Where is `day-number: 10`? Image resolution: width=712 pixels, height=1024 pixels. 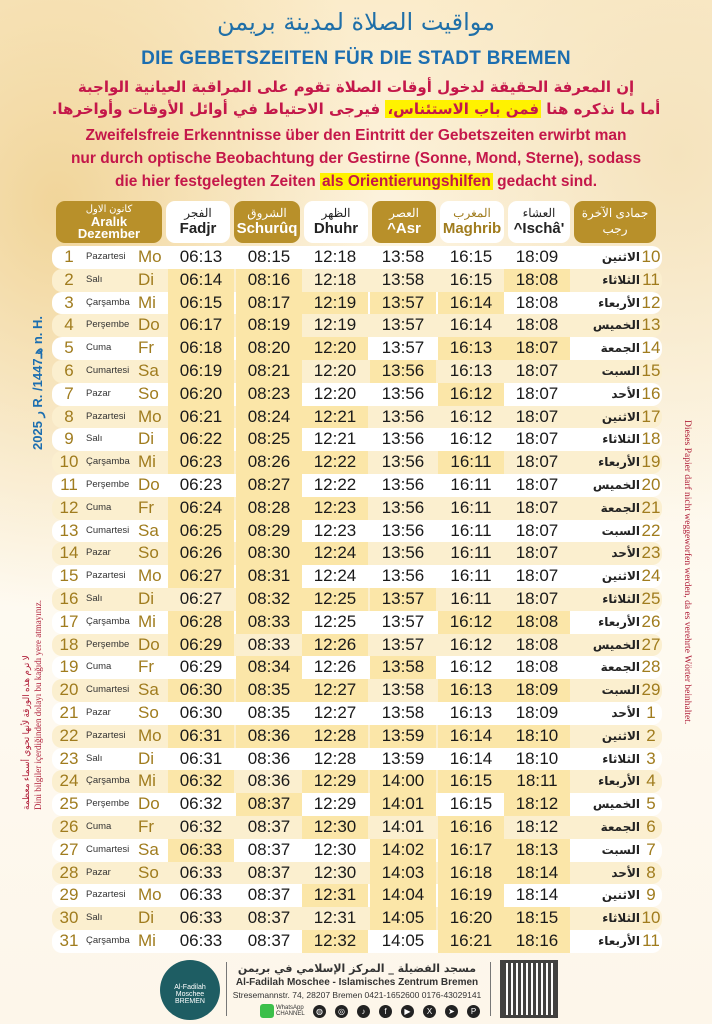
day-number: 10 is located at coordinates (69, 462).